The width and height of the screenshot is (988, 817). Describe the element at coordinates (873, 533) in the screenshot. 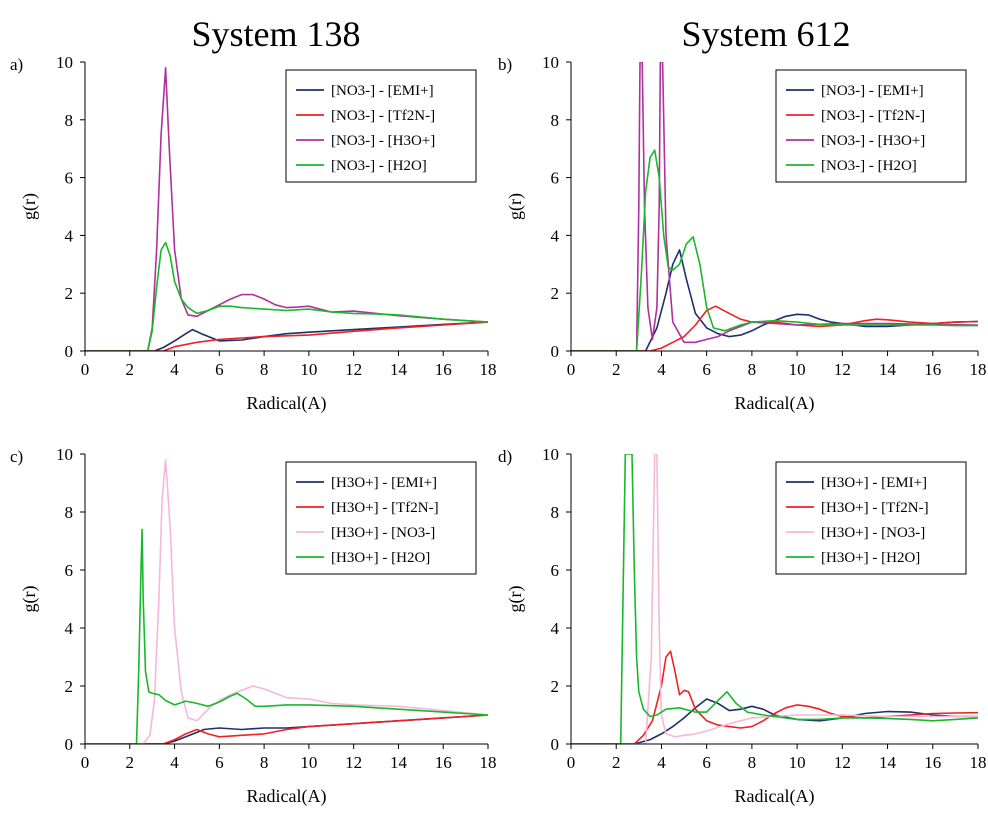

I see `legend-label: [H3O+] - [NO3-]` at that location.